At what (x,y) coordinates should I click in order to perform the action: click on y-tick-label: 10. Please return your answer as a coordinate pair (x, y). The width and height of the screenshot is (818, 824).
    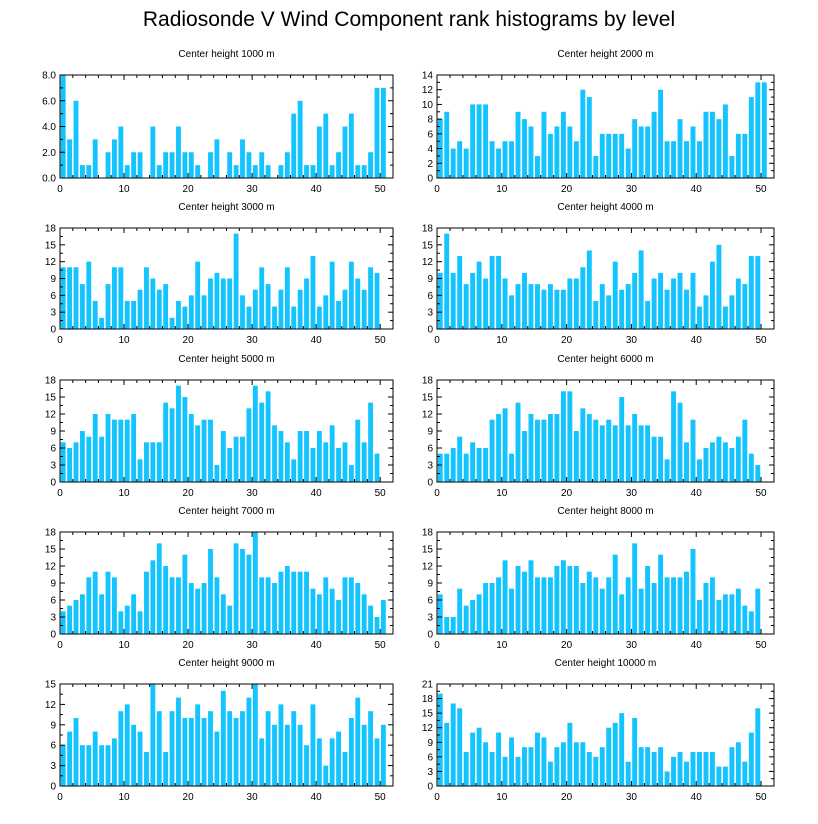
    Looking at the image, I should click on (428, 105).